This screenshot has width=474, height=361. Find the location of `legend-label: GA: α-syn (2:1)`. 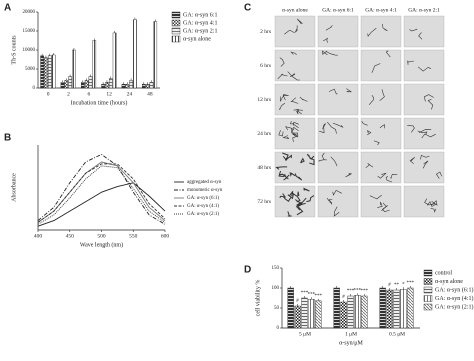

legend-label: GA: α-syn (2:1) is located at coordinates (203, 214).